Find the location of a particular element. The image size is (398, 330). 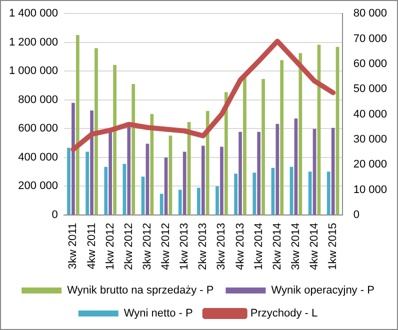

y2-tick-label: 10 000 is located at coordinates (370, 190).